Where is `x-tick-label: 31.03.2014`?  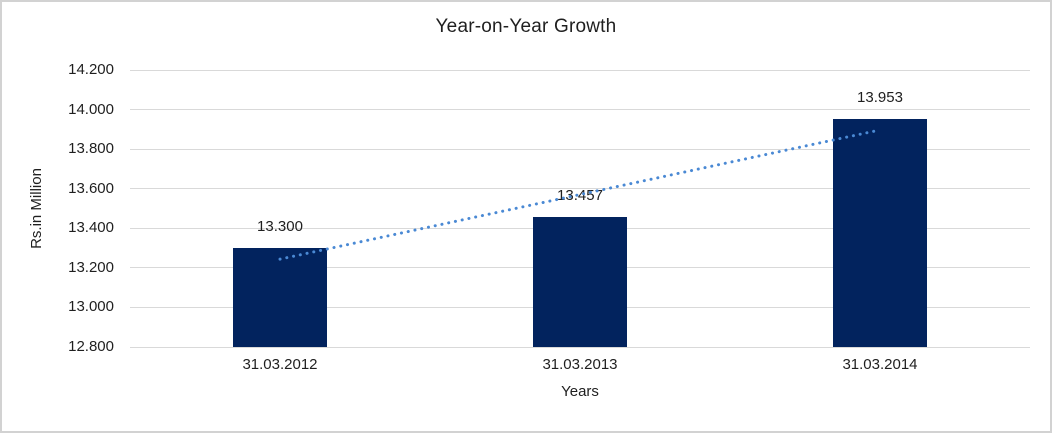
x-tick-label: 31.03.2014 is located at coordinates (880, 364).